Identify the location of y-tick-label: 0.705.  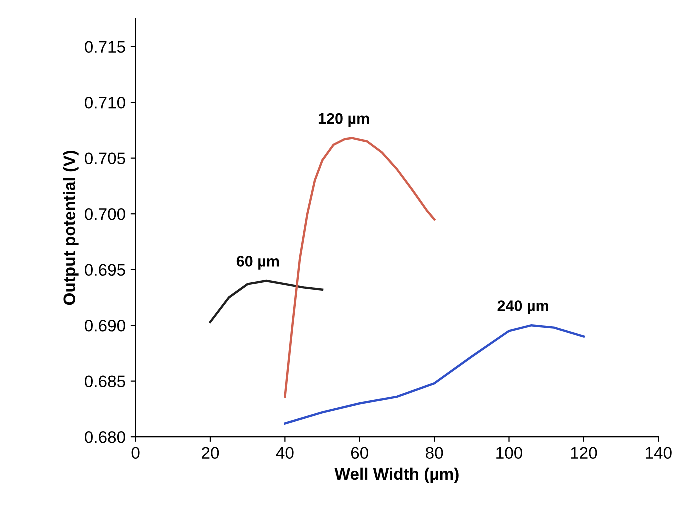
(105, 158).